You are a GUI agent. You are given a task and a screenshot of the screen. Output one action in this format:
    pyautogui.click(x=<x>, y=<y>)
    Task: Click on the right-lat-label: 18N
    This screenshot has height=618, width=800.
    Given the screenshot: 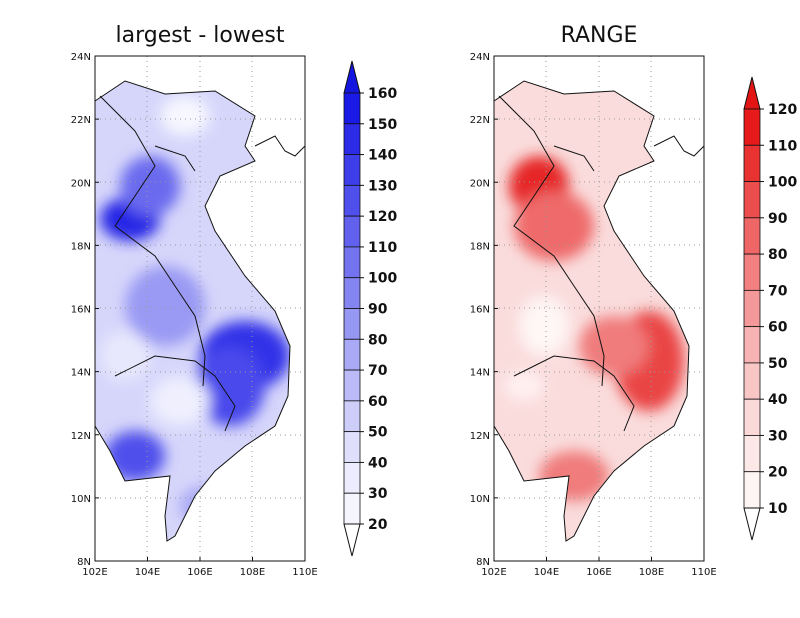 What is the action you would take?
    pyautogui.click(x=480, y=246)
    